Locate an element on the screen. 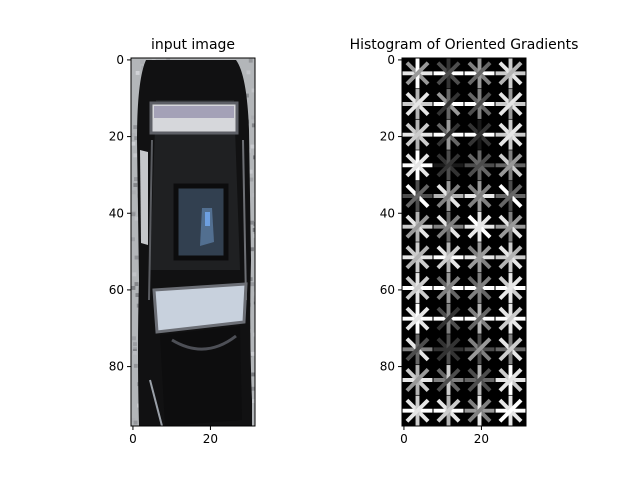 The height and width of the screenshot is (480, 640). sunroof-reflection is located at coordinates (207, 227).